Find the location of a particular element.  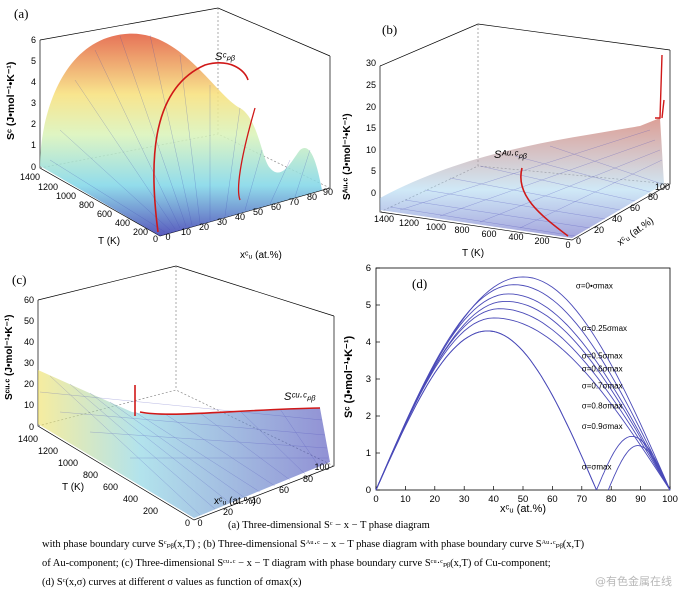

x-tick-label: 100 is located at coordinates (670, 499).